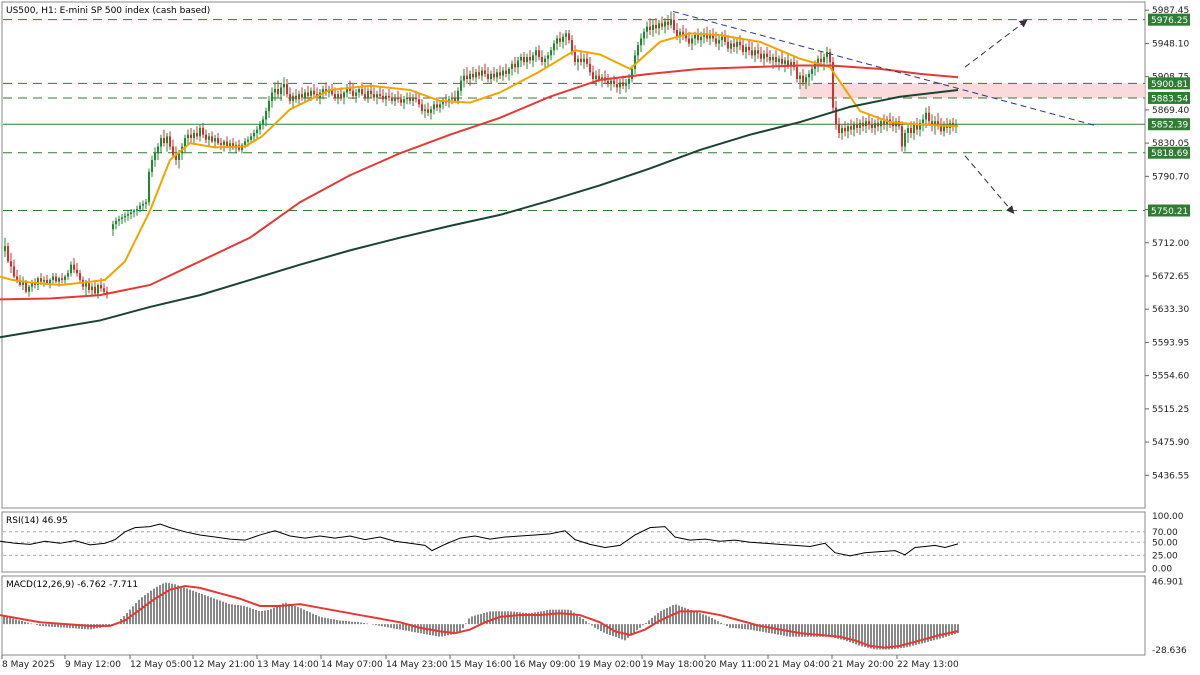  Describe the element at coordinates (885, 68) in the screenshot. I see `trendline` at that location.